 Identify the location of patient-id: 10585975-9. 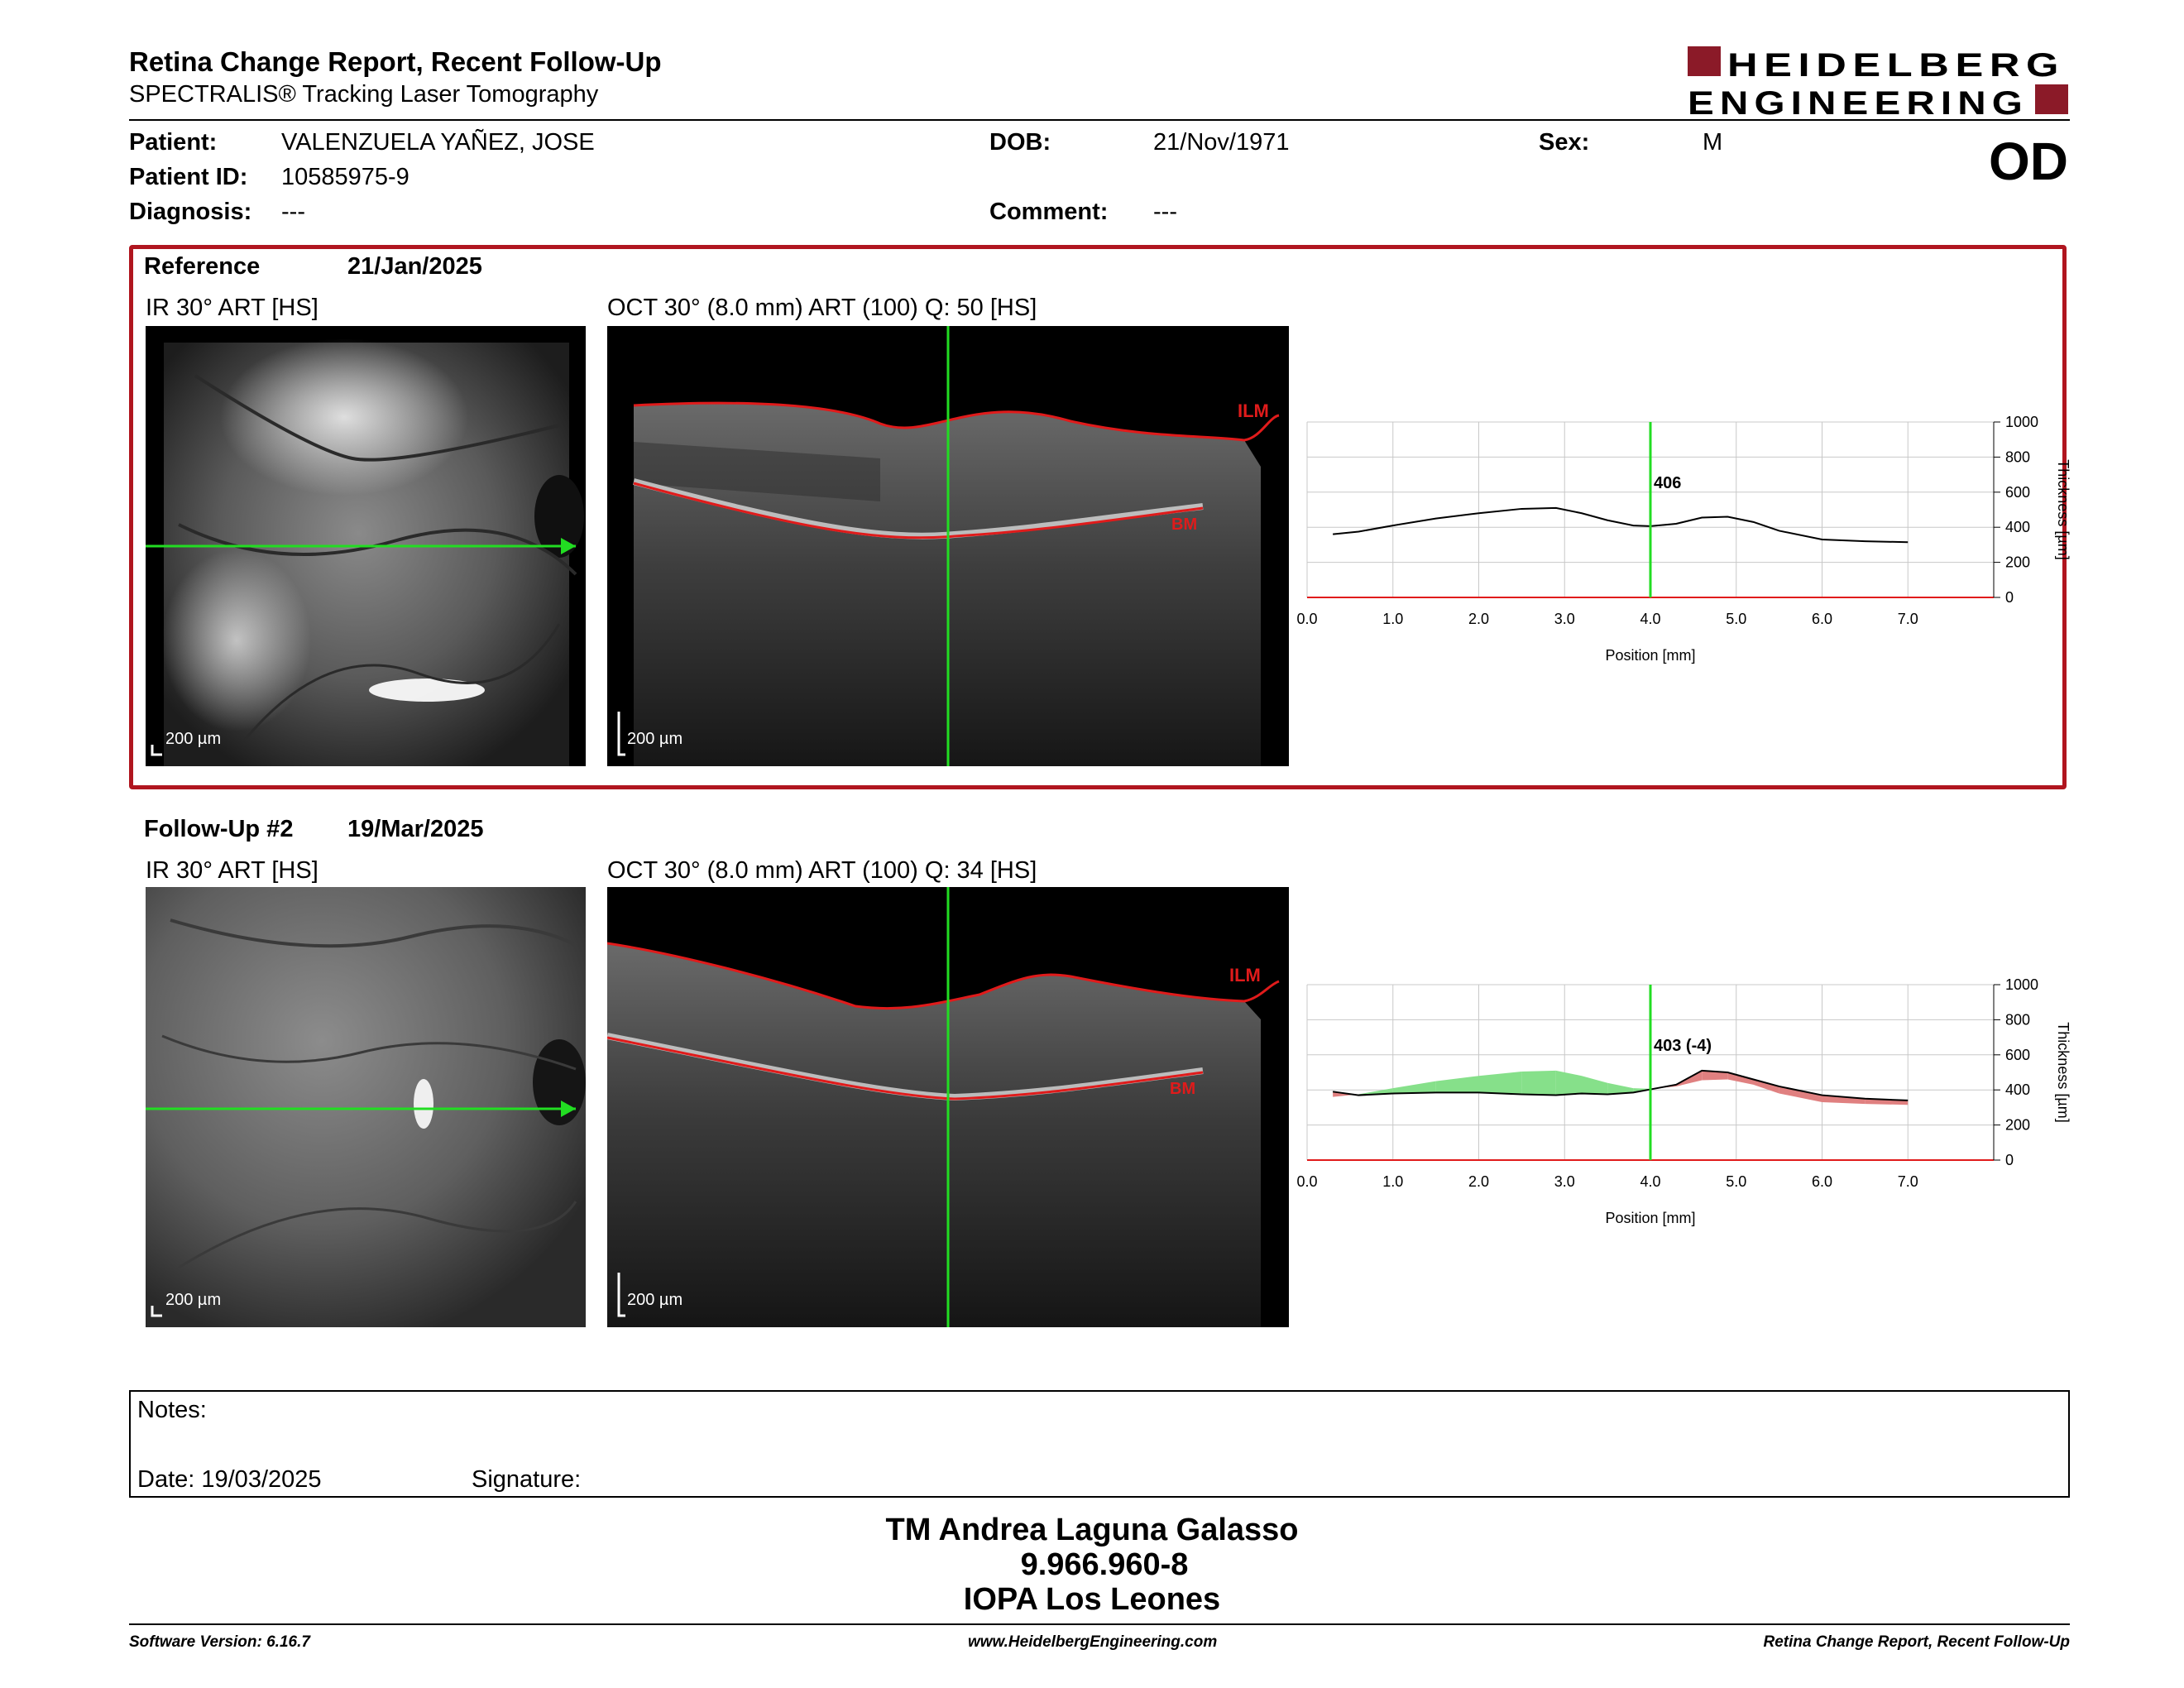
(345, 177).